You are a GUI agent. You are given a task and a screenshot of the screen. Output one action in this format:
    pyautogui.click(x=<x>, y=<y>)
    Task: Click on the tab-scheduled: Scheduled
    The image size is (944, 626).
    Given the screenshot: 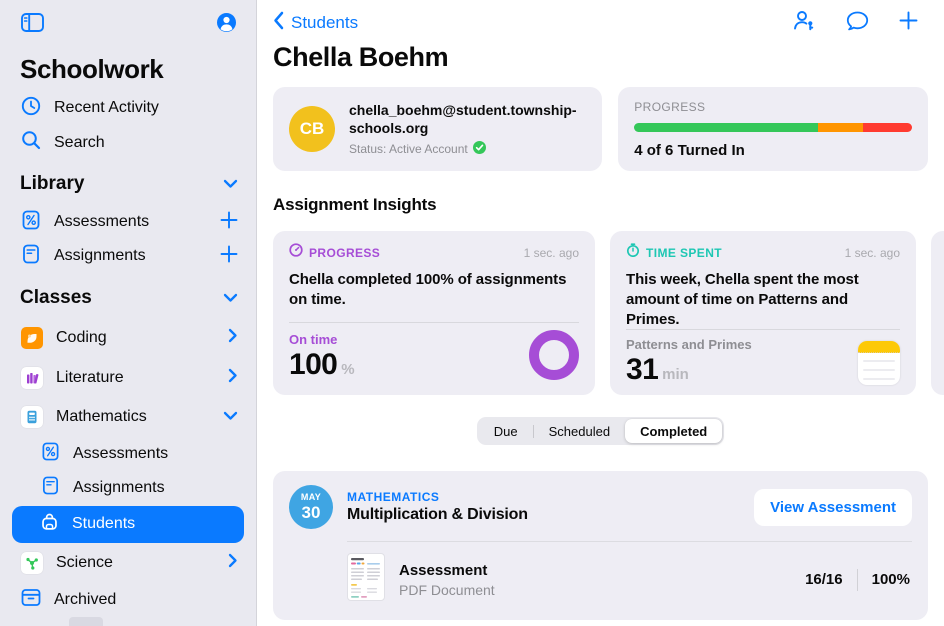 What is the action you would take?
    pyautogui.click(x=579, y=431)
    